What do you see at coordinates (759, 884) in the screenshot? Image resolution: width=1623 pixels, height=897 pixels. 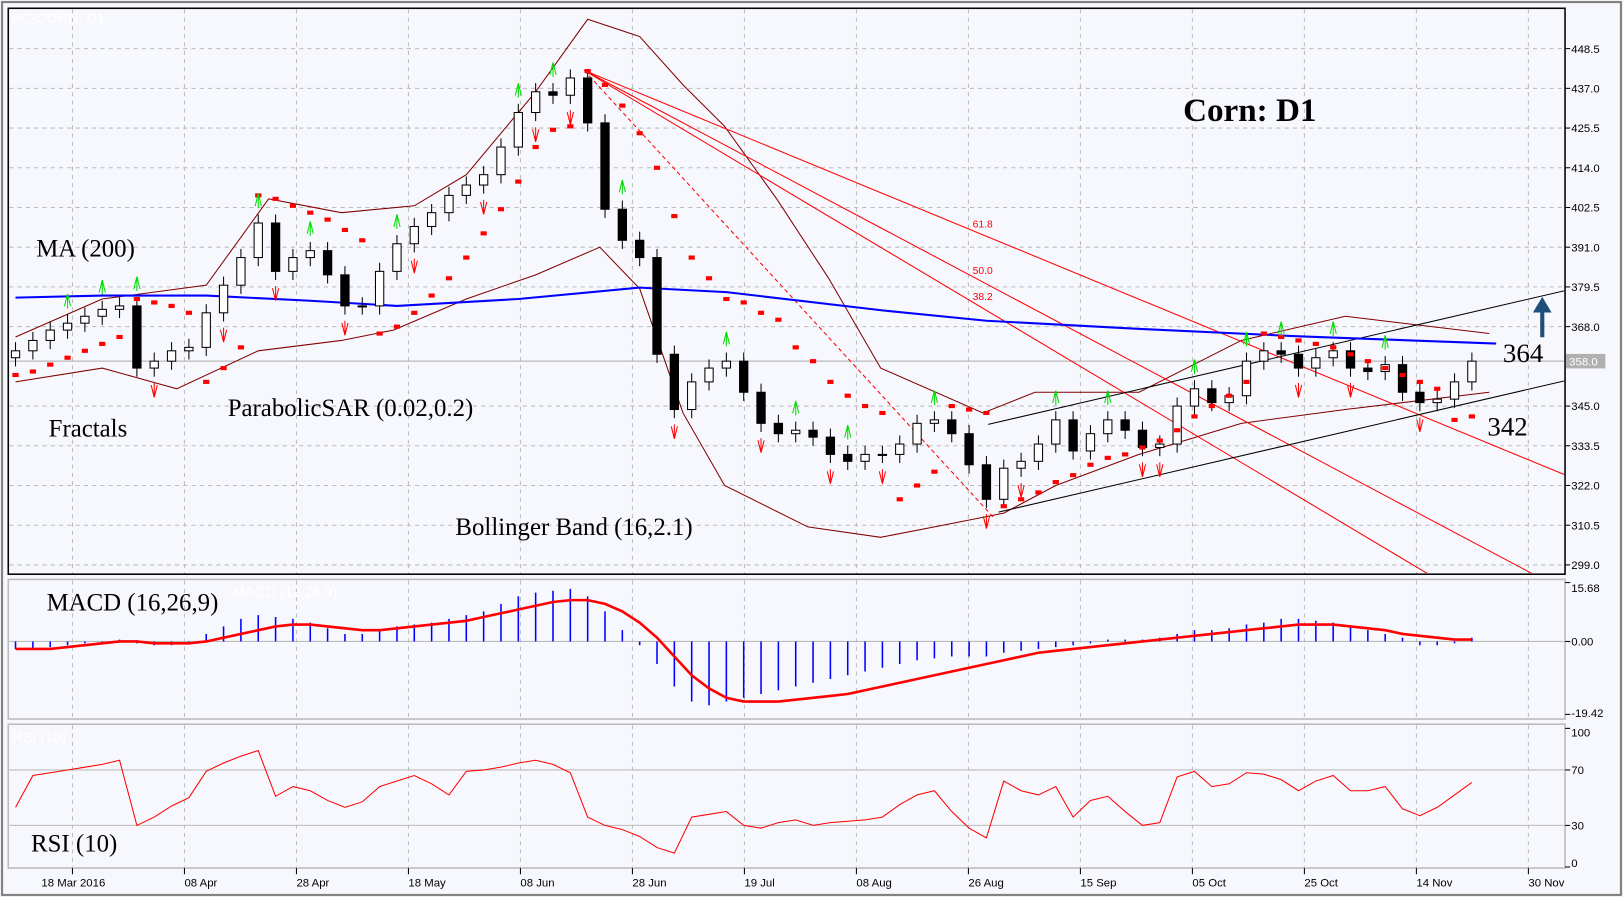 I see `x-tick-label: 19 Jul` at bounding box center [759, 884].